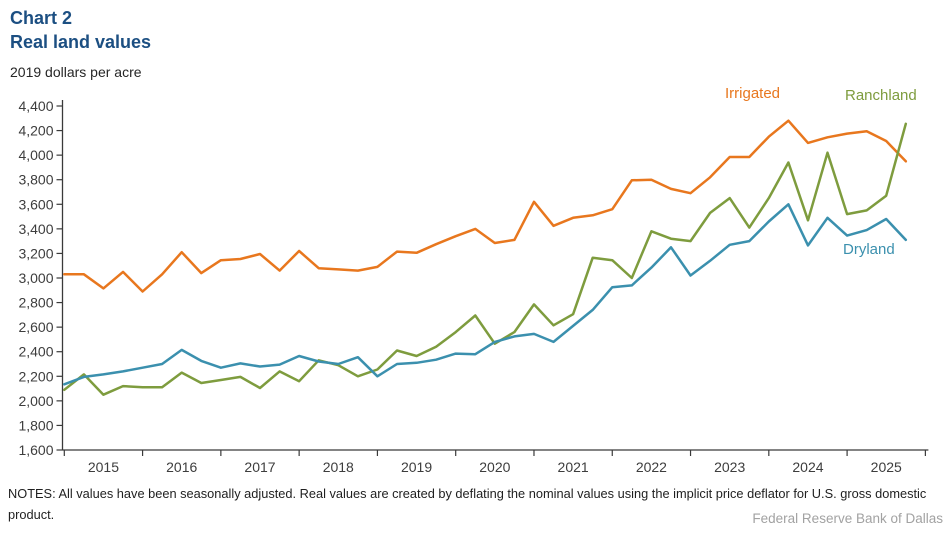 This screenshot has height=541, width=949. Describe the element at coordinates (35, 180) in the screenshot. I see `y-axis-tick-label: 3,800` at that location.